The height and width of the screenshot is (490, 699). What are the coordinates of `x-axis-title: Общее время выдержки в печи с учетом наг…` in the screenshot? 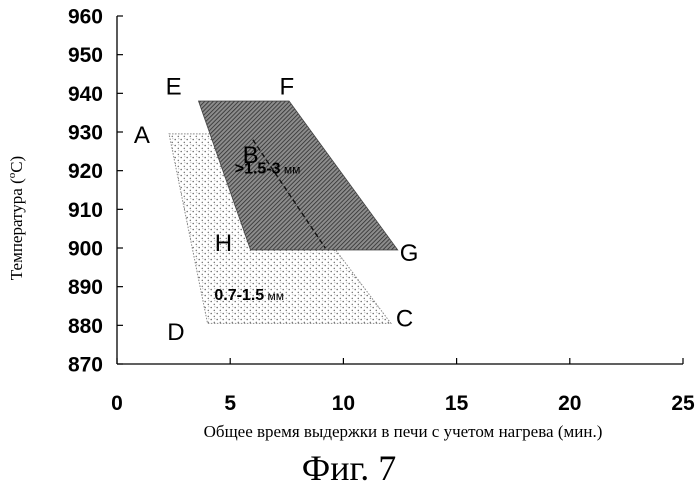 It's located at (403, 431).